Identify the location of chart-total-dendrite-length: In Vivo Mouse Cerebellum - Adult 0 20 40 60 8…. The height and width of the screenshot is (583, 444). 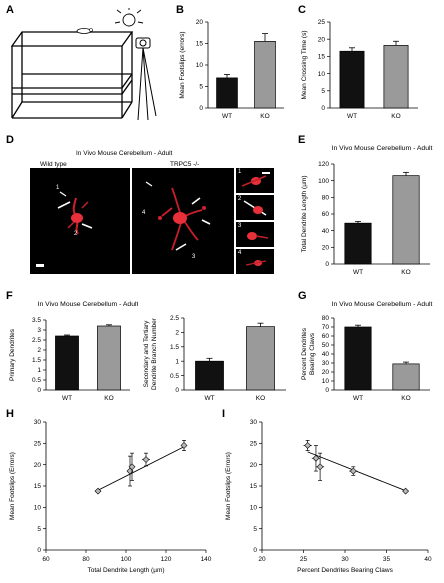
(367, 210).